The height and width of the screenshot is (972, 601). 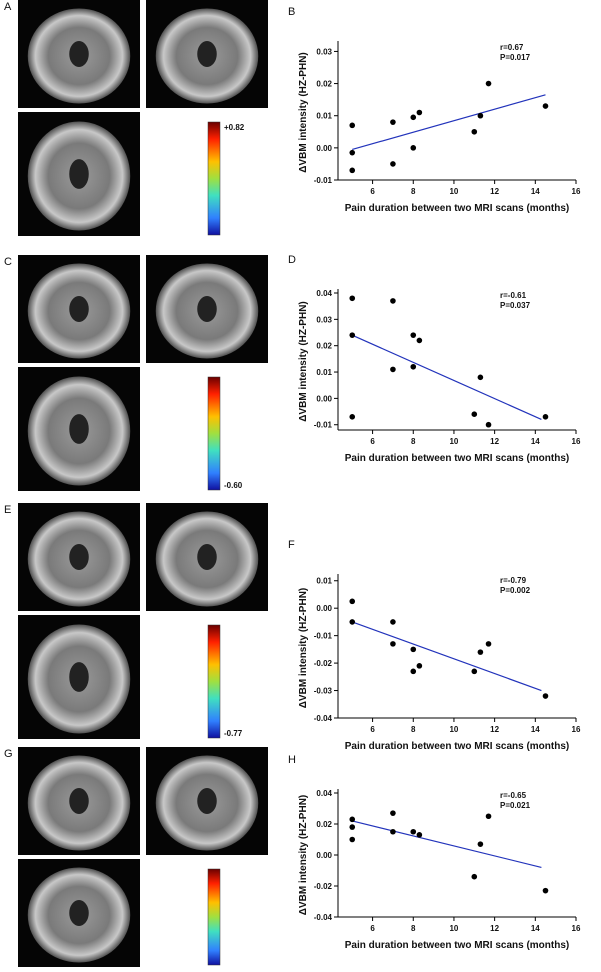 I want to click on y-tick-label: -0.03, so click(x=323, y=691).